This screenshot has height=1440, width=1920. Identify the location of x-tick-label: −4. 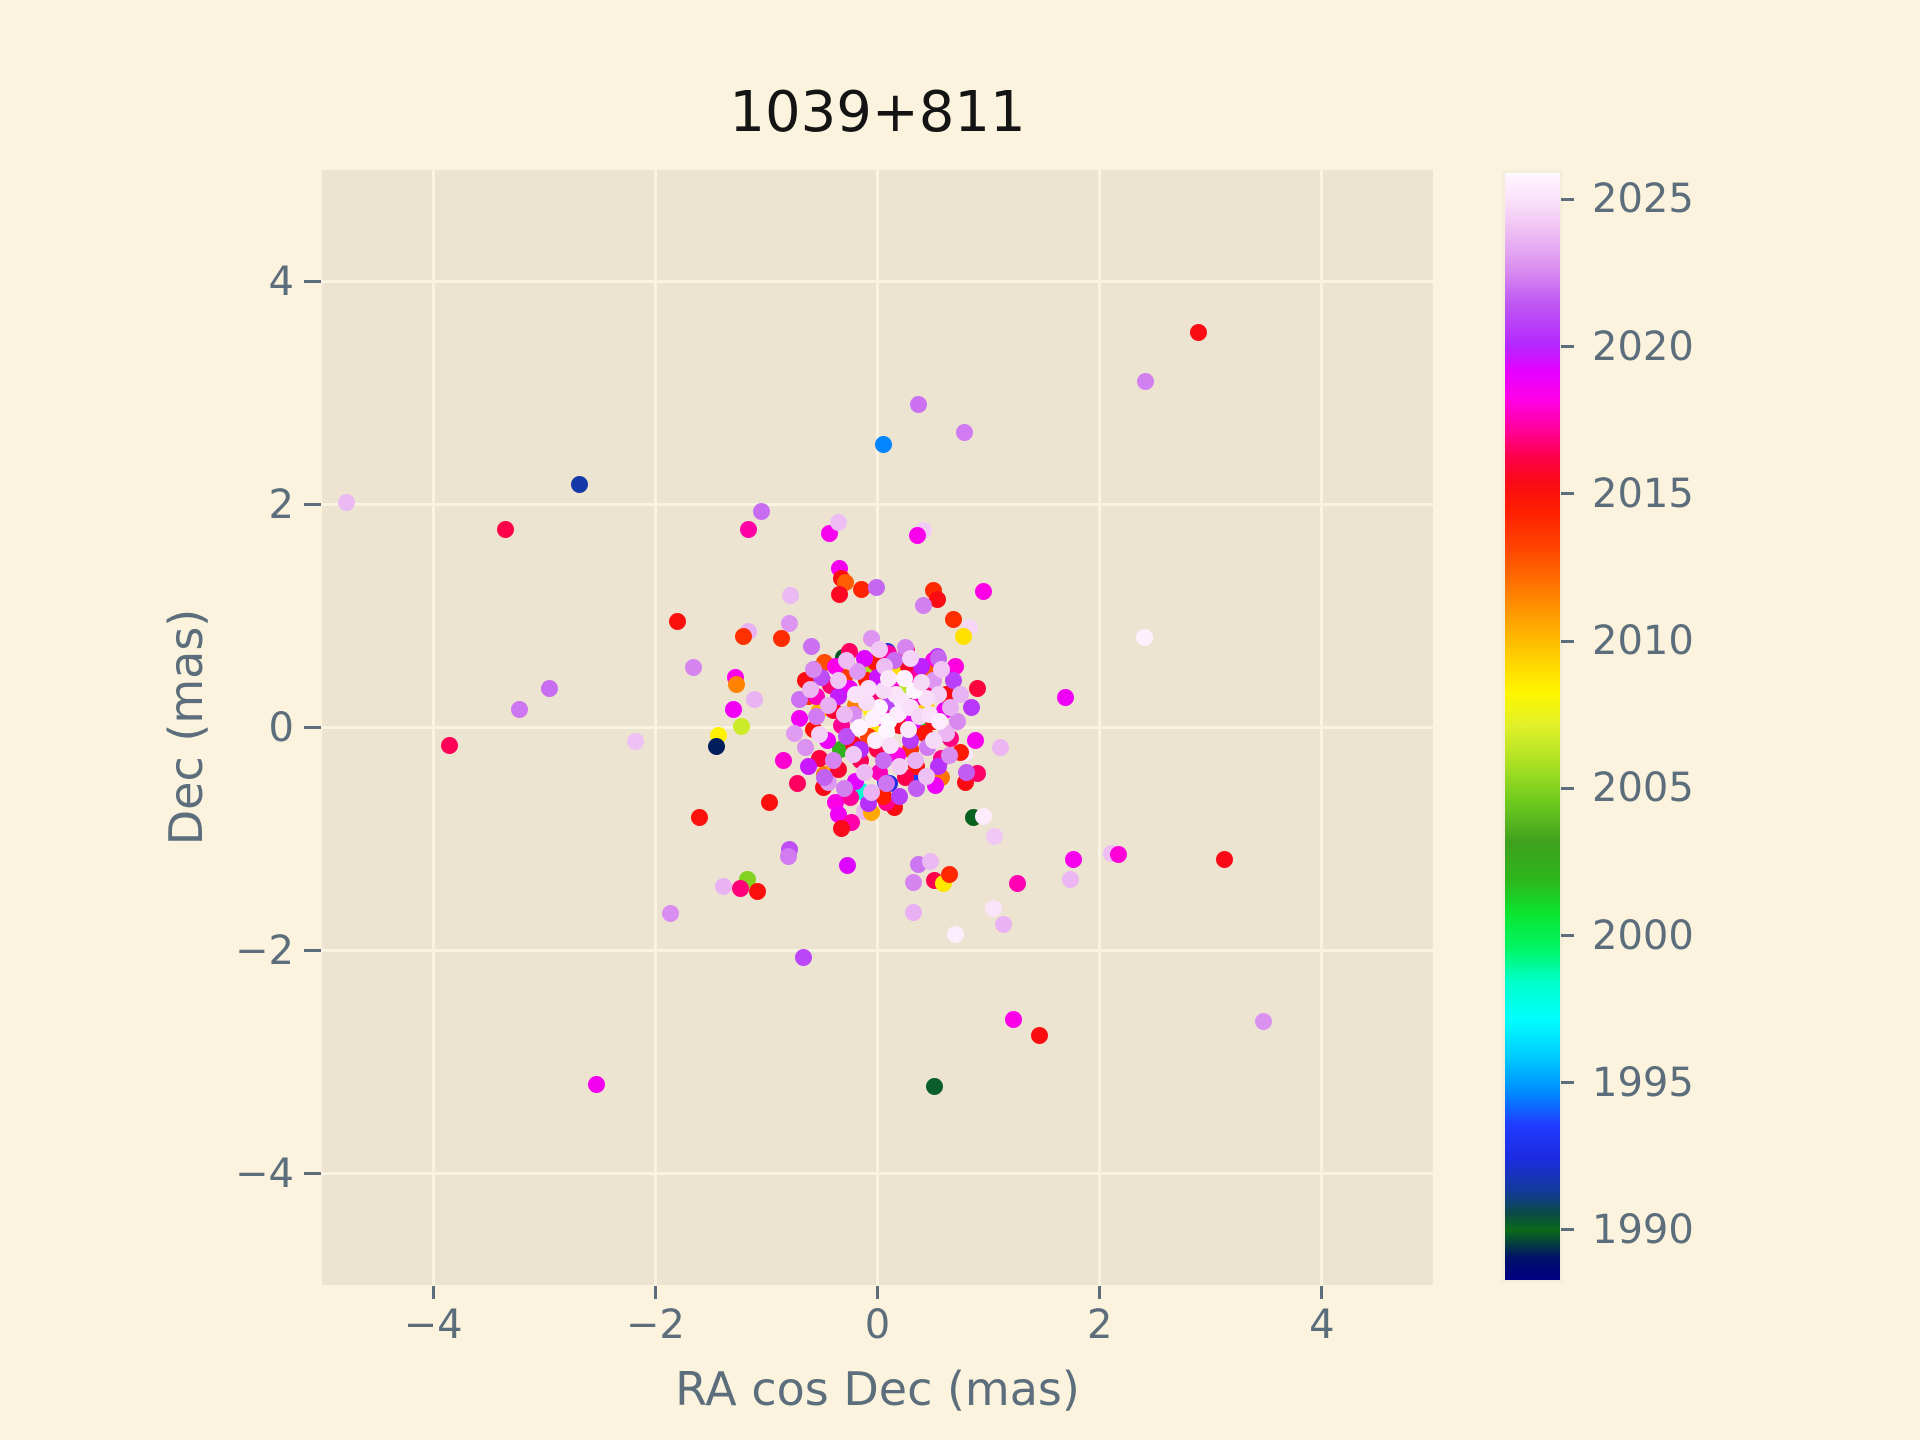
(433, 1325).